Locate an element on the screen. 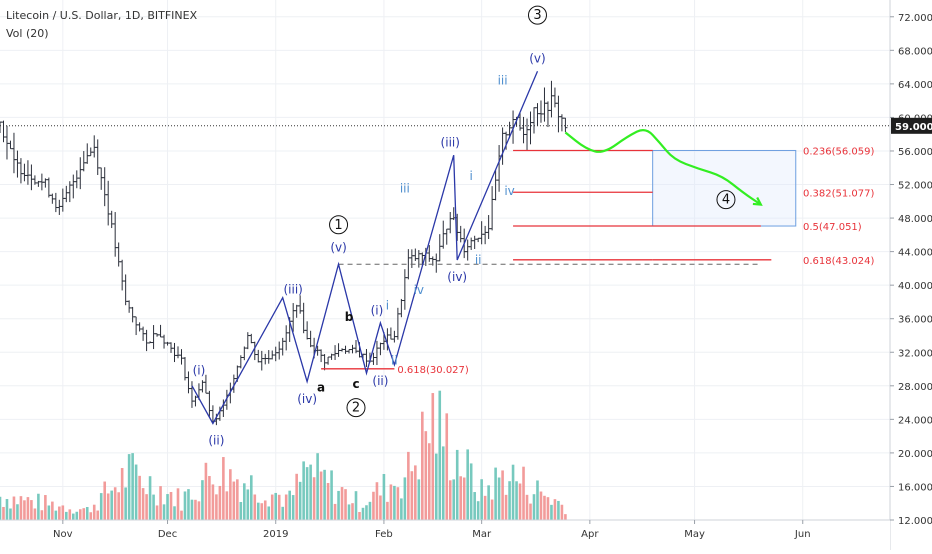 This screenshot has width=932, height=554. current-price-label: 59.000 is located at coordinates (913, 127).